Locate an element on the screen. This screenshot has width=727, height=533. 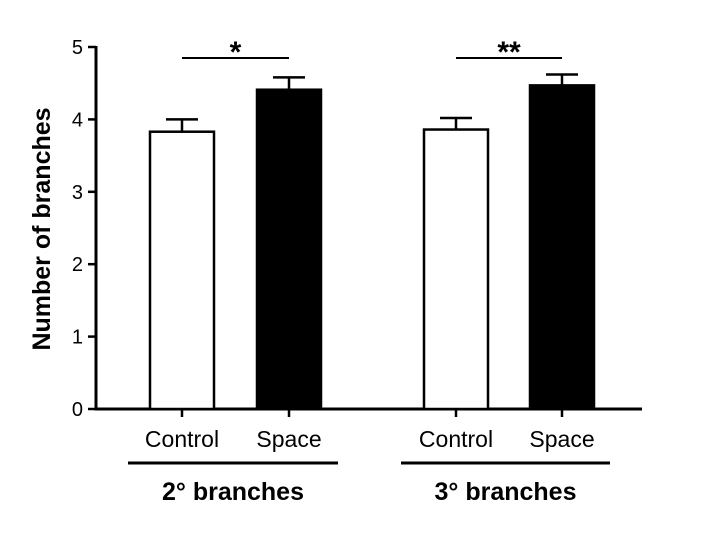
y-tick-label: 5 is located at coordinates (77, 48).